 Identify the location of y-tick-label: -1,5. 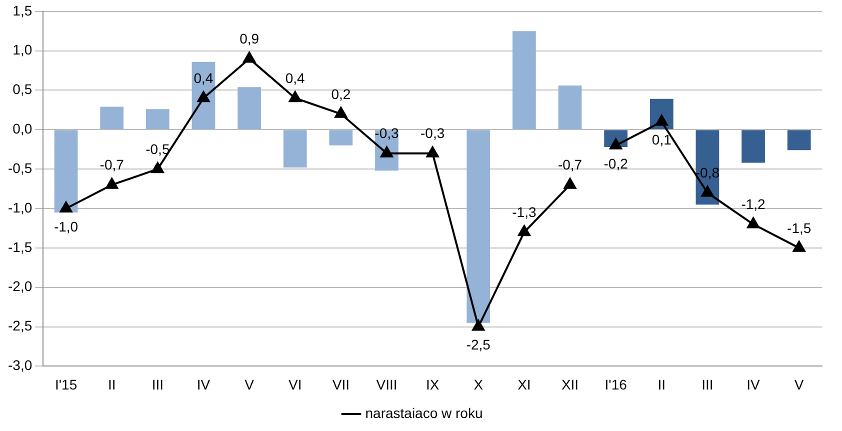
(20, 246).